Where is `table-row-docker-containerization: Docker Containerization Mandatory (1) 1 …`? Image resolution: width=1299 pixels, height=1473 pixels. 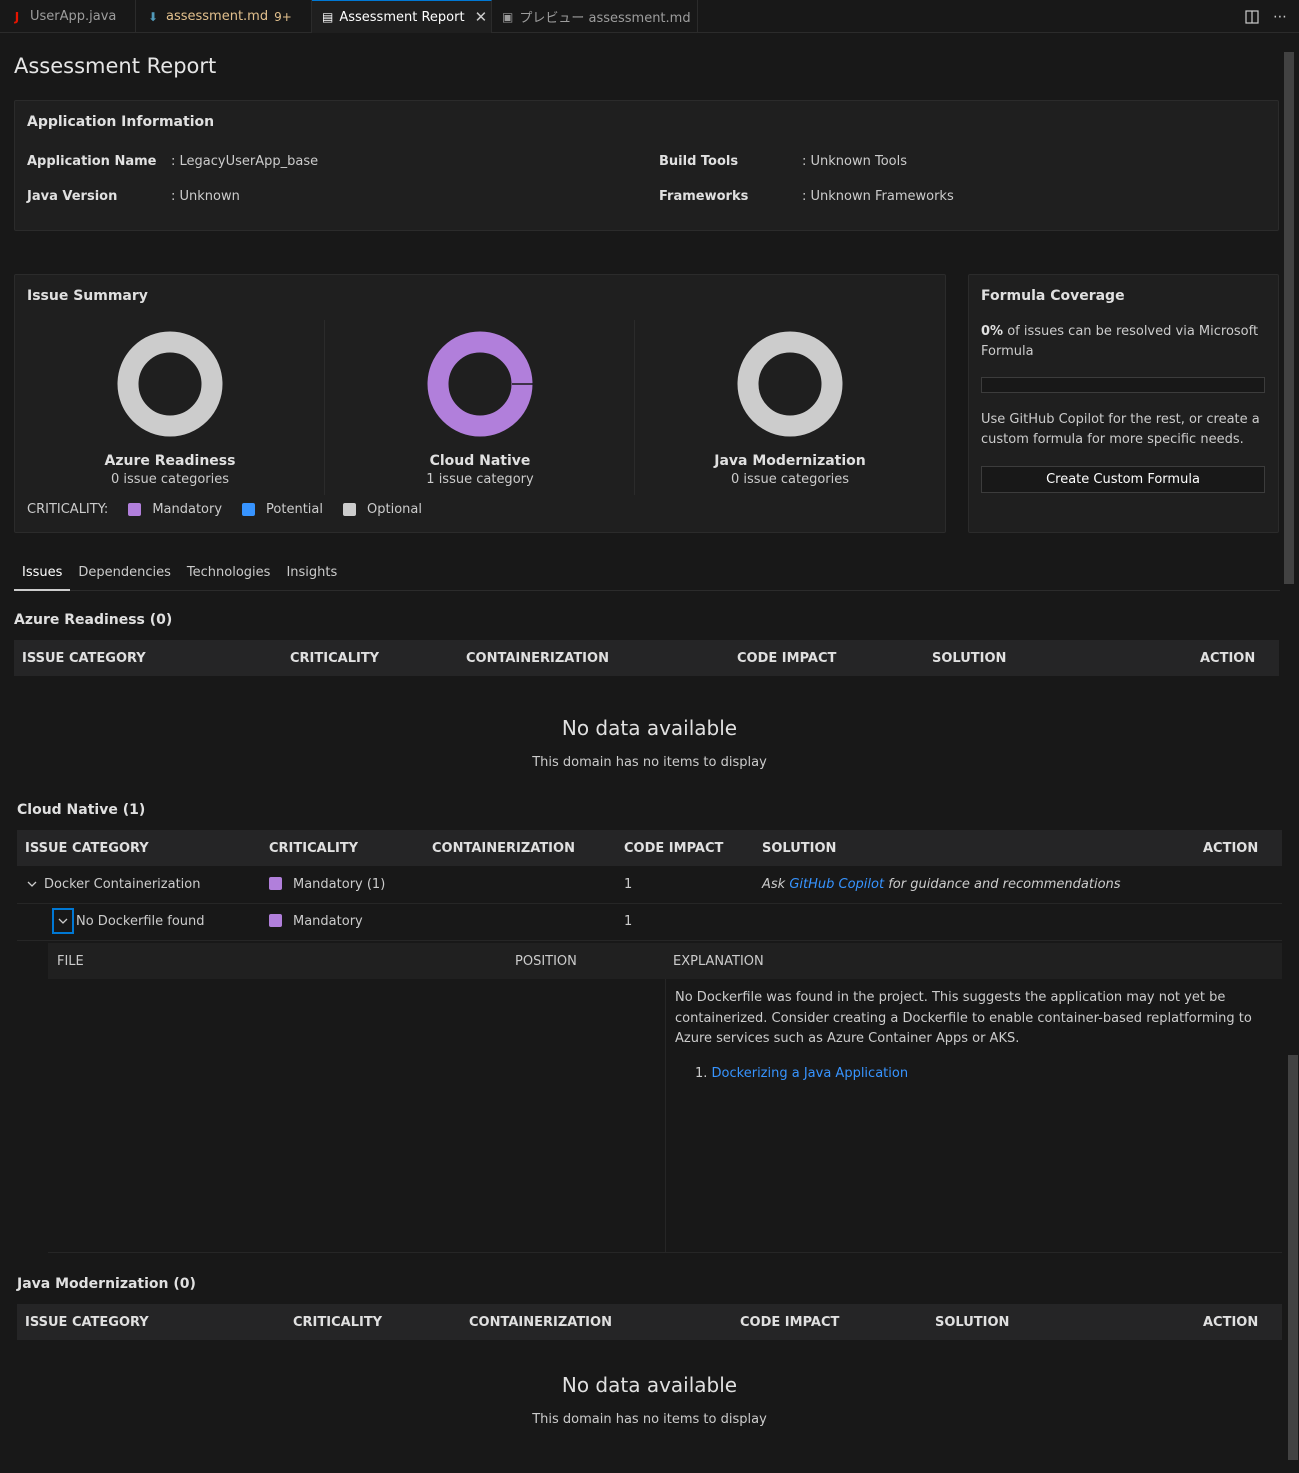 table-row-docker-containerization: Docker Containerization Mandatory (1) 1 … is located at coordinates (649, 885).